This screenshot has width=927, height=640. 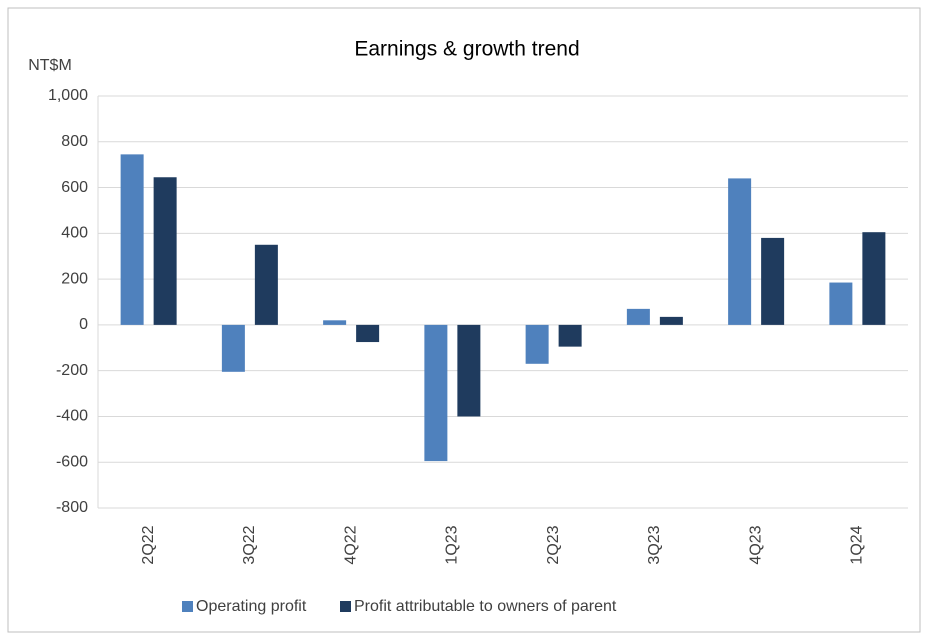 I want to click on y-tick-label: 200, so click(x=74, y=278).